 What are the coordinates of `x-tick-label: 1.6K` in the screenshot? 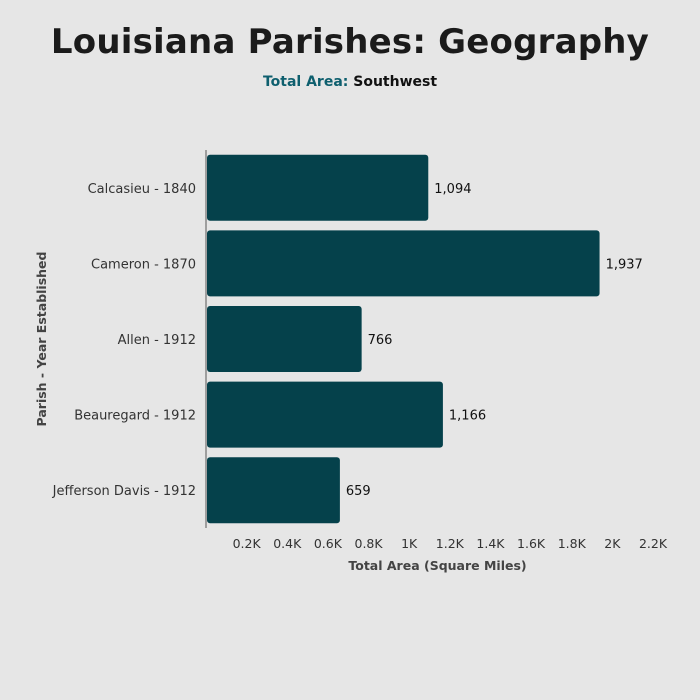 It's located at (531, 543).